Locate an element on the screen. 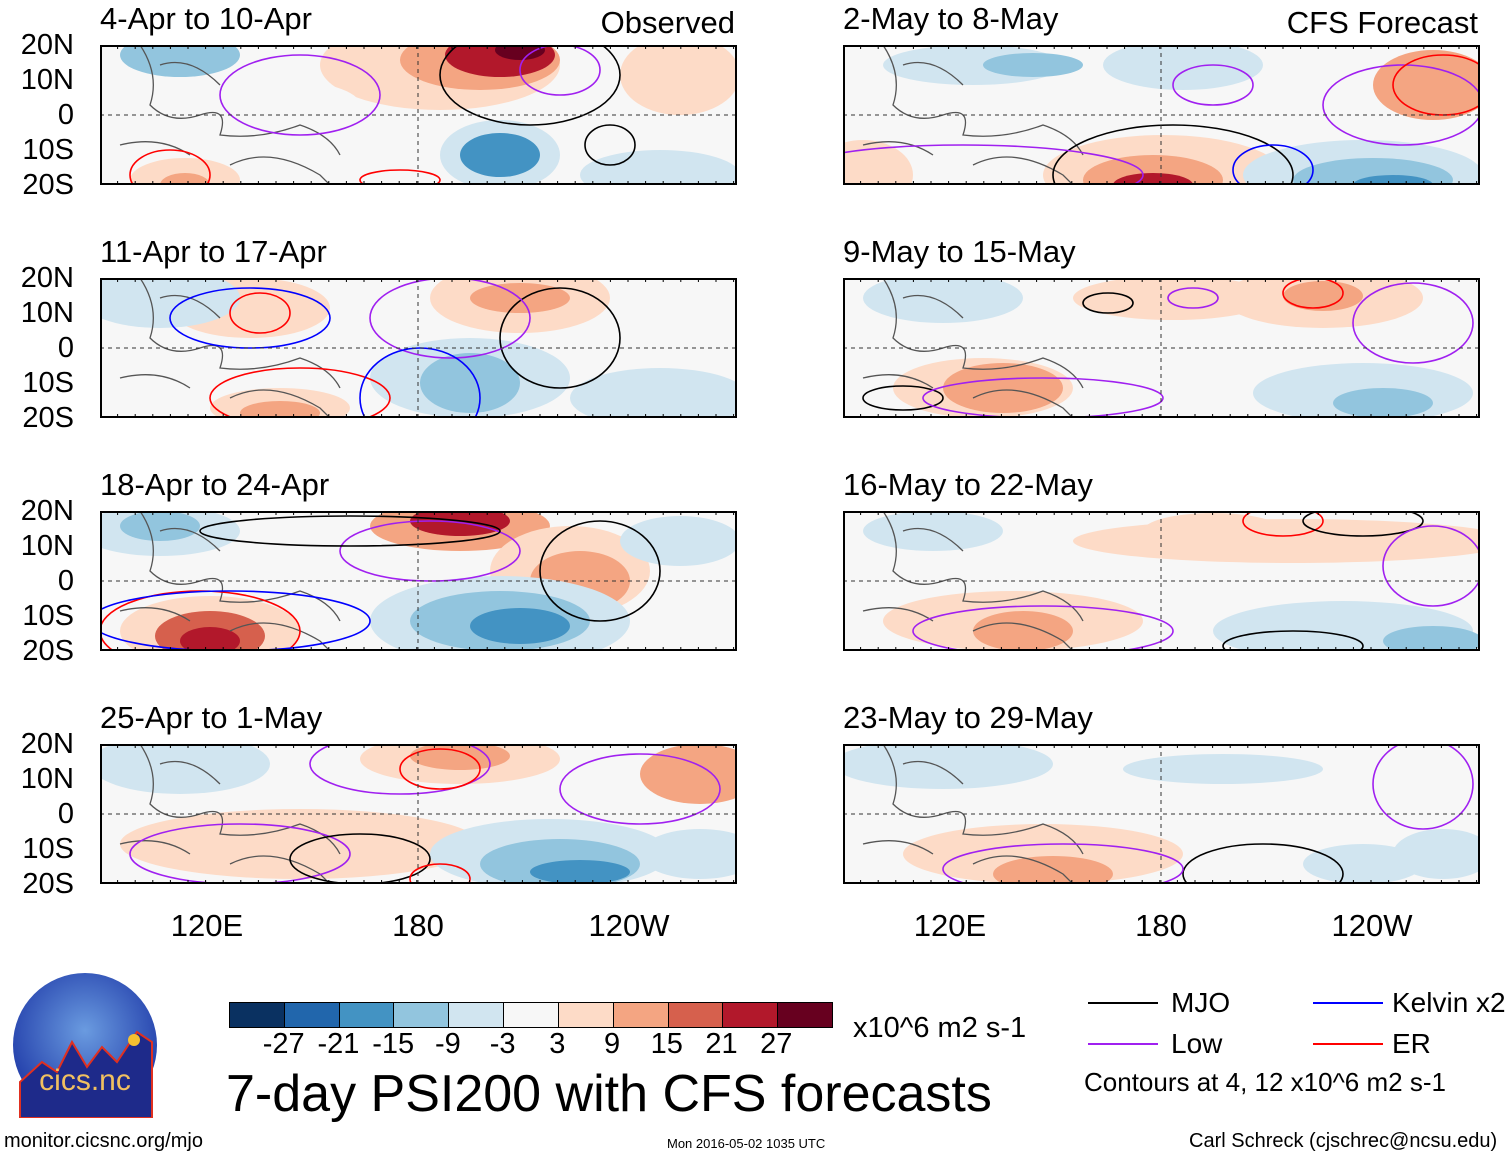  figure-title: 7-day PSI200 with CFS forecasts is located at coordinates (609, 1094).